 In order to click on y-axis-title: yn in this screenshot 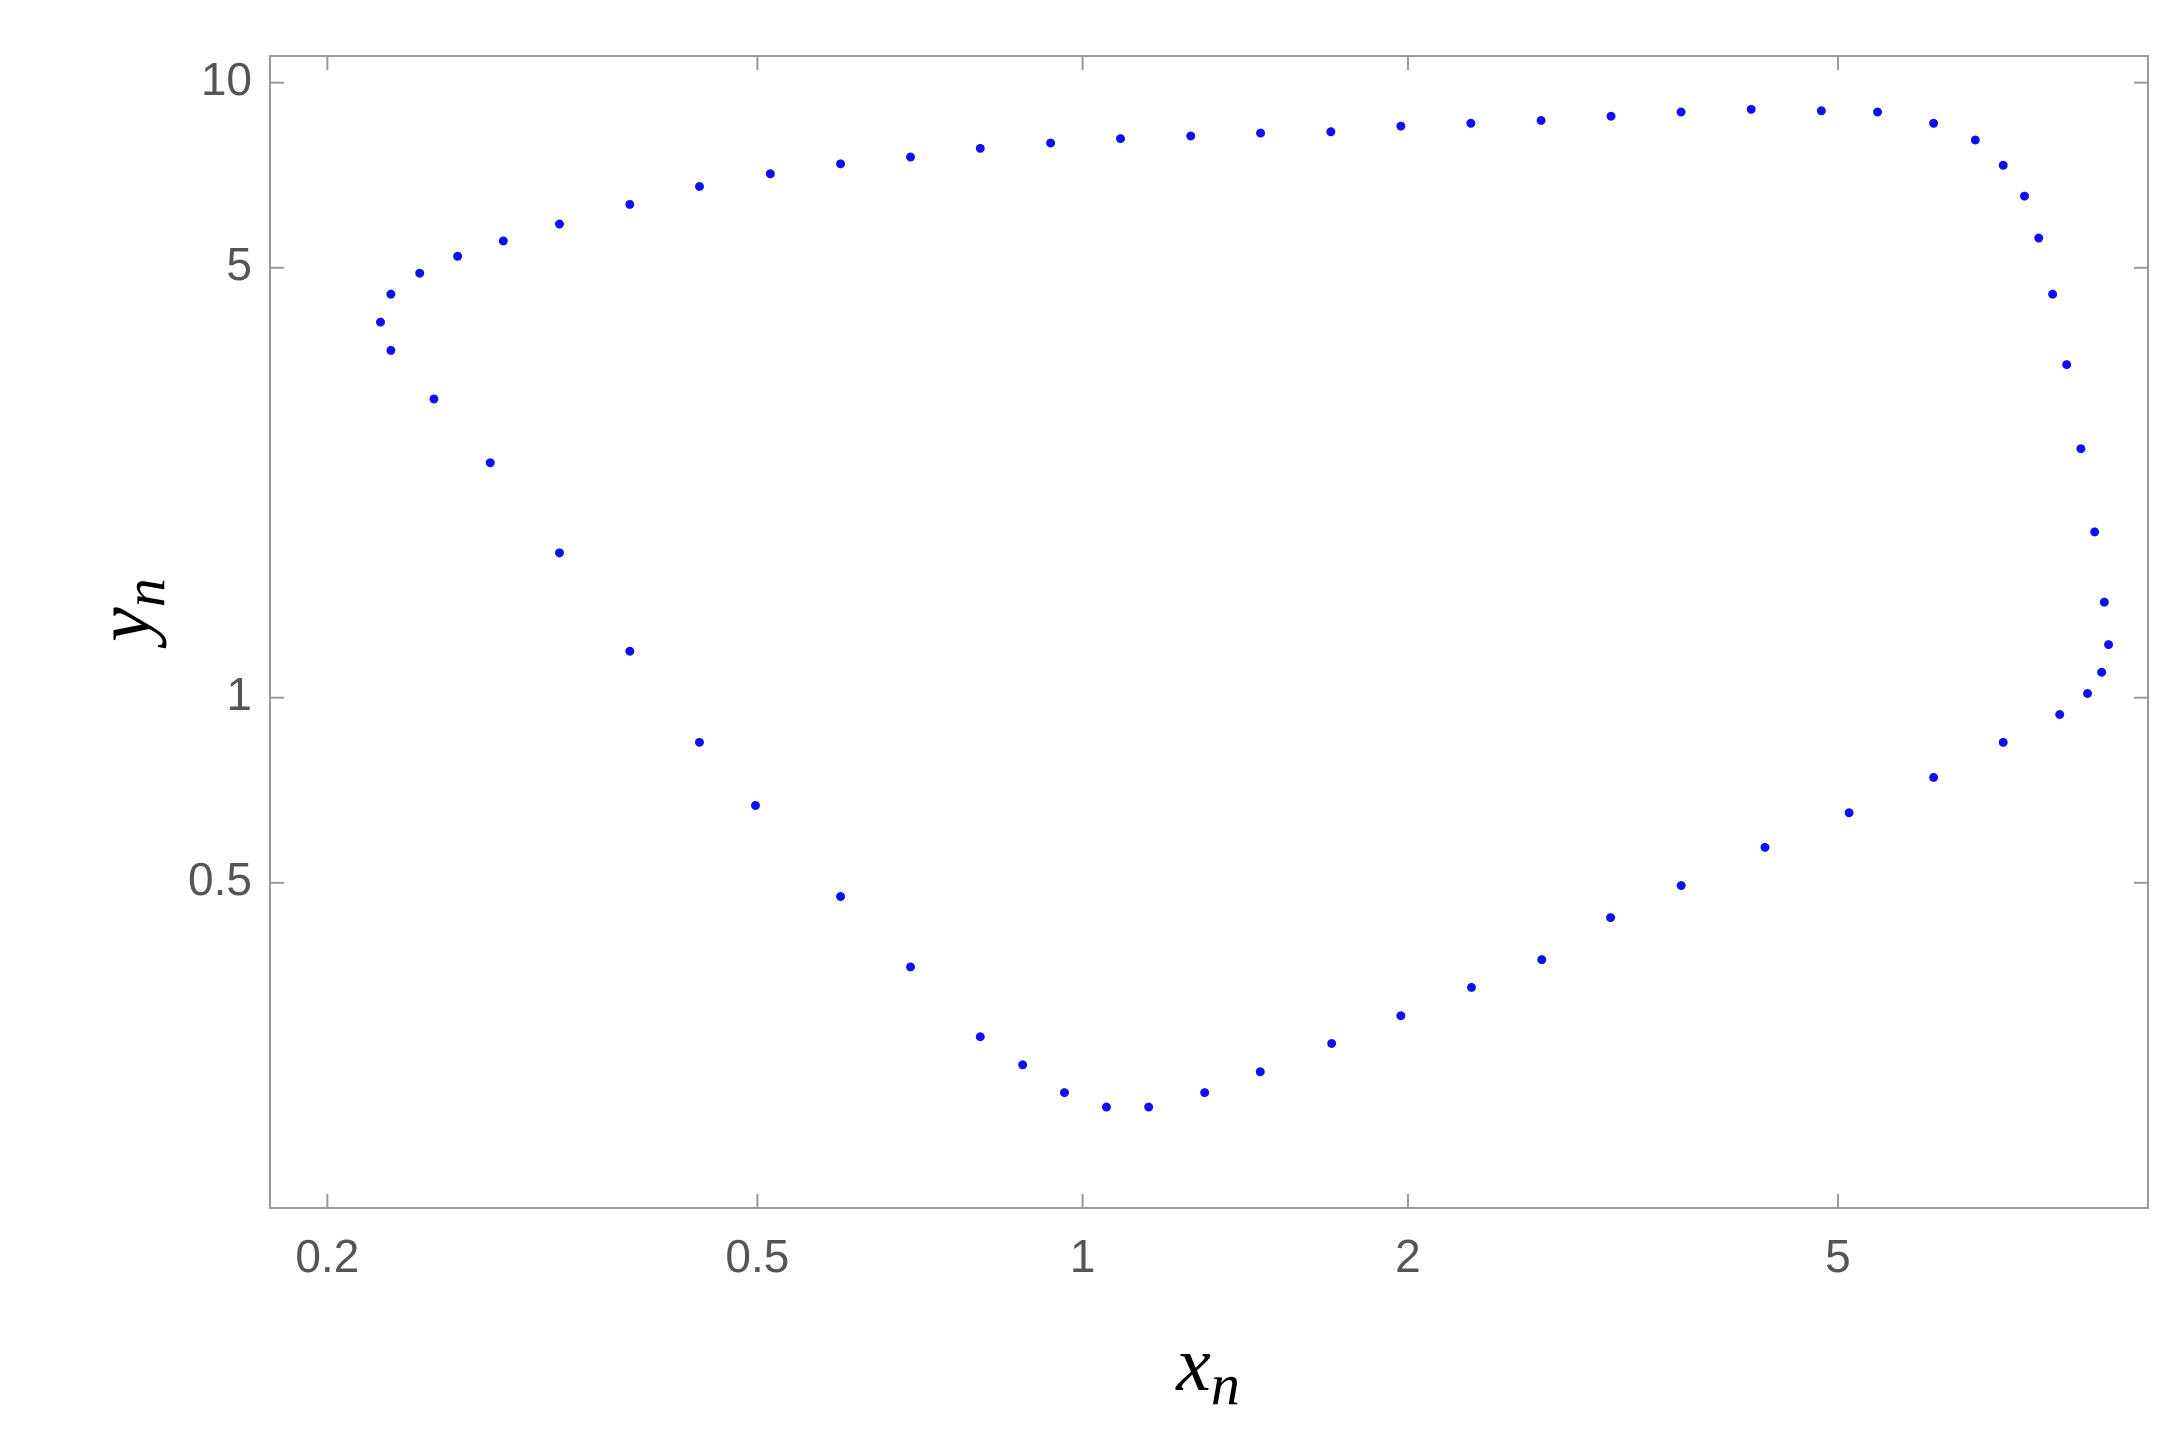, I will do `click(128, 613)`.